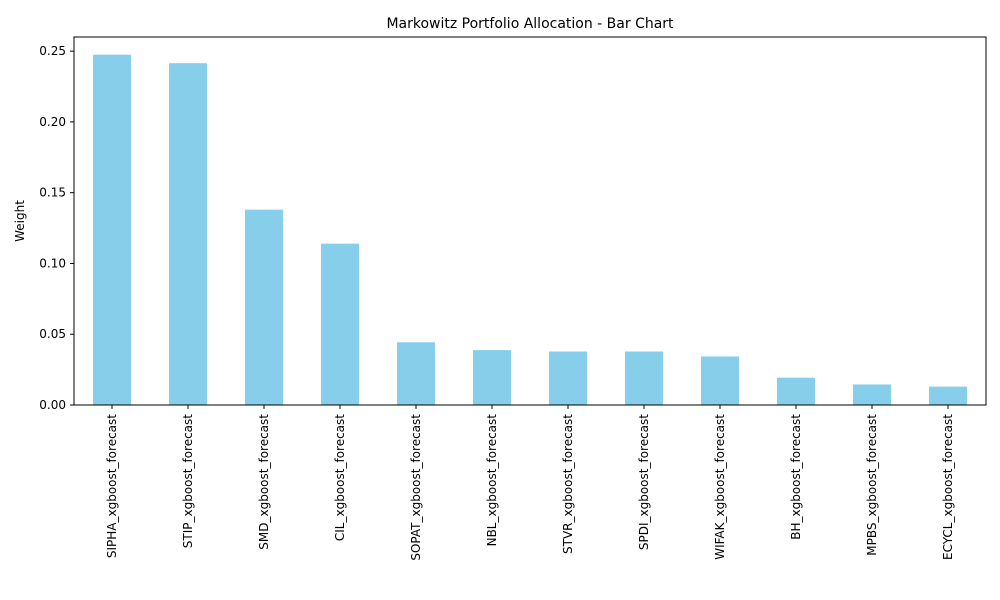  What do you see at coordinates (492, 480) in the screenshot?
I see `x-tick-label: NBL_xgboost_forecast` at bounding box center [492, 480].